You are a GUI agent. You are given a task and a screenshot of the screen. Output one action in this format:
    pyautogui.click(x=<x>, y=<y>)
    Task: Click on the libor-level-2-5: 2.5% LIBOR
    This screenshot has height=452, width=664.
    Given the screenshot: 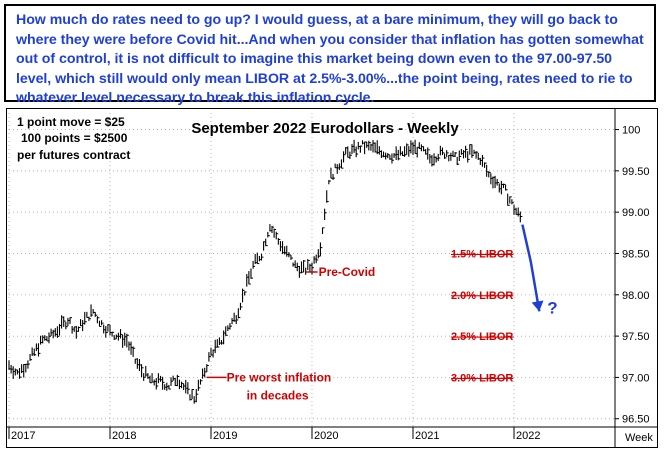 What is the action you would take?
    pyautogui.click(x=482, y=337)
    